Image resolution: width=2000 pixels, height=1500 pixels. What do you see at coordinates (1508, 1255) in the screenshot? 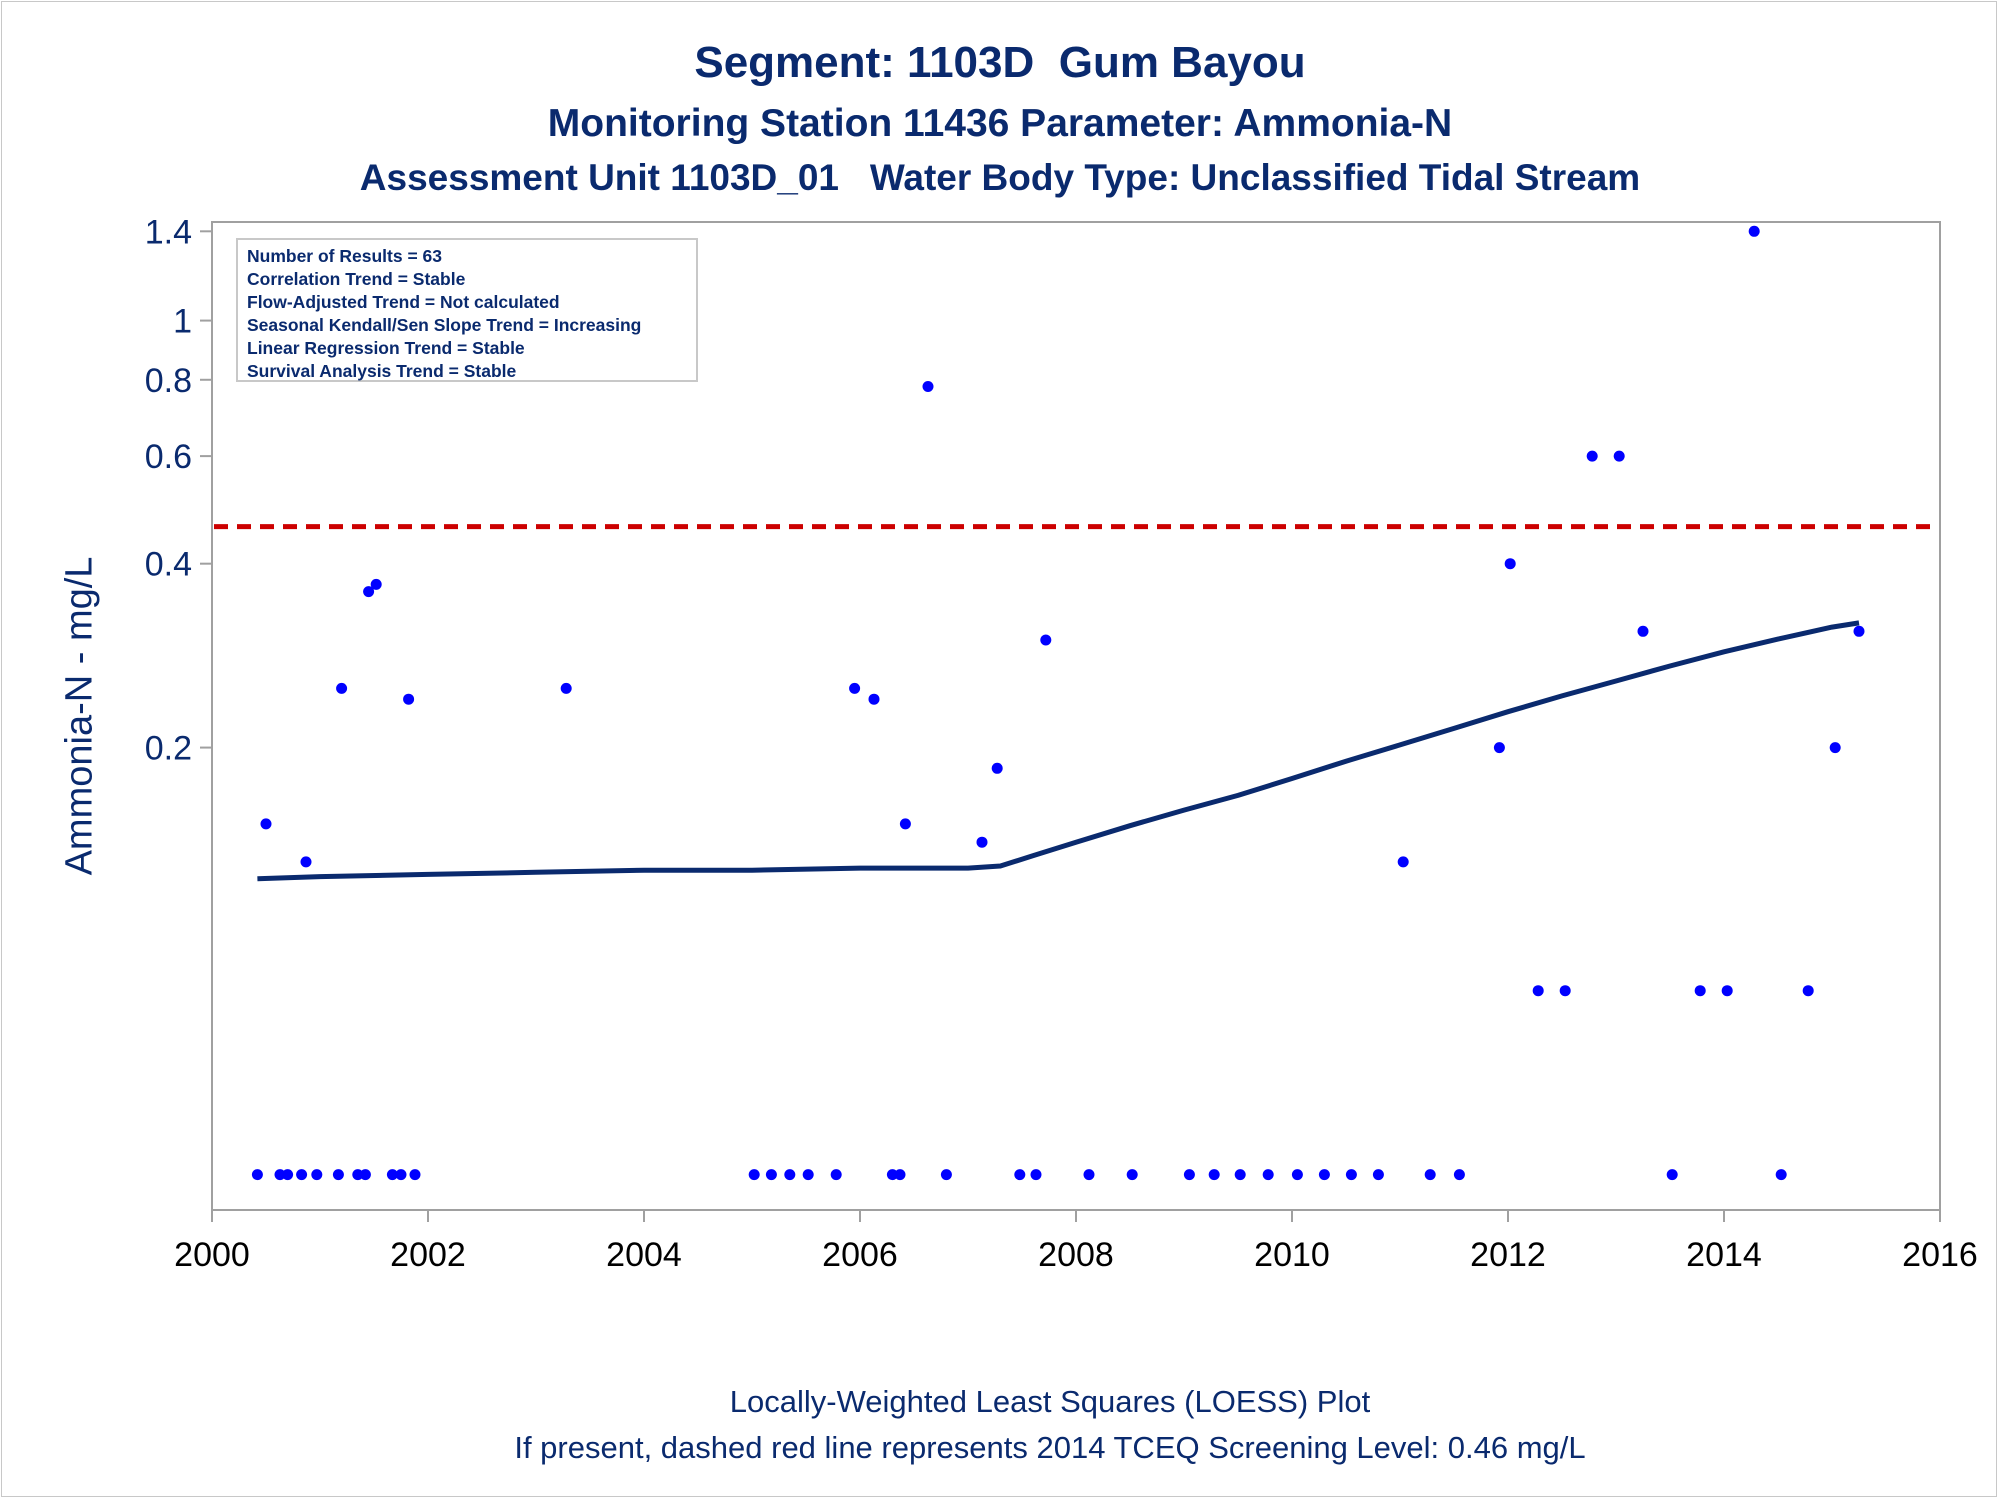
I see `x-tick-label: 2012` at bounding box center [1508, 1255].